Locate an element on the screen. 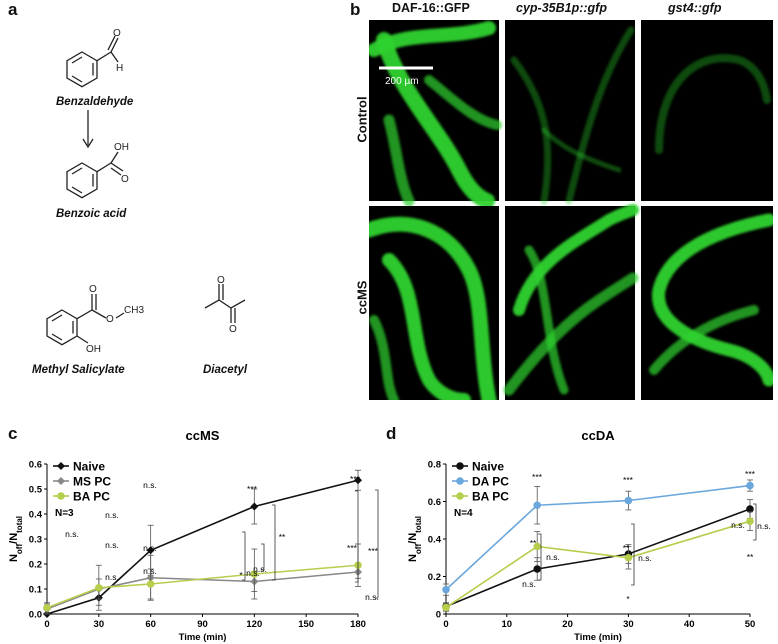 The width and height of the screenshot is (778, 644). micrograph-control-gst4 is located at coordinates (707, 110).